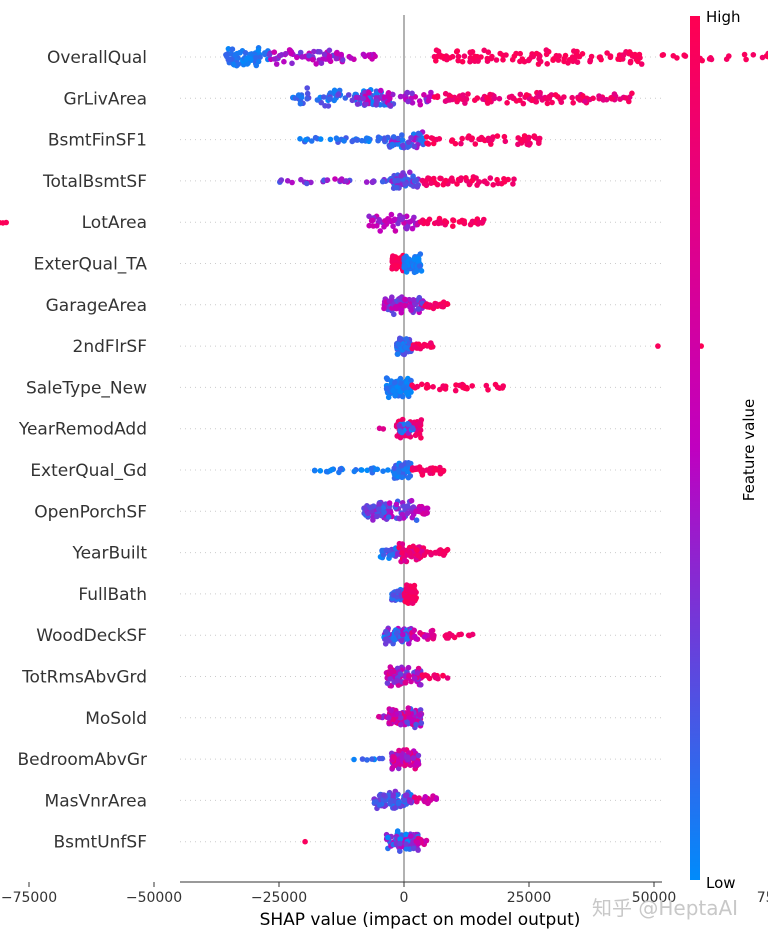 Image resolution: width=768 pixels, height=940 pixels. Describe the element at coordinates (384, 894) in the screenshot. I see `x-ticks: −75000−50000−250000250005000075000100000` at that location.